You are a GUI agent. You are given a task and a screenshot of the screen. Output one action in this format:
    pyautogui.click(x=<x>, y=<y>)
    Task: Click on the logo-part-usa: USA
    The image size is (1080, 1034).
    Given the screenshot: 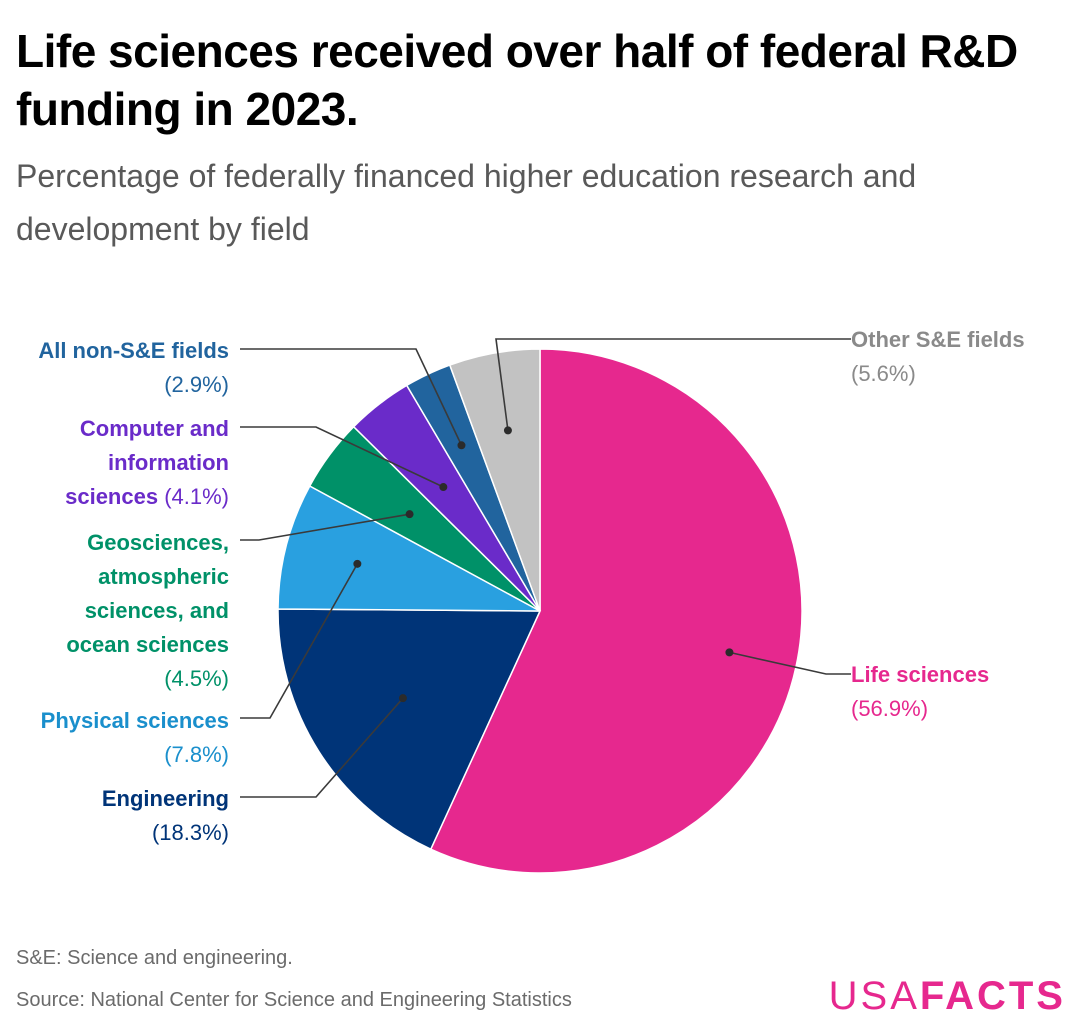 What is the action you would take?
    pyautogui.click(x=874, y=996)
    